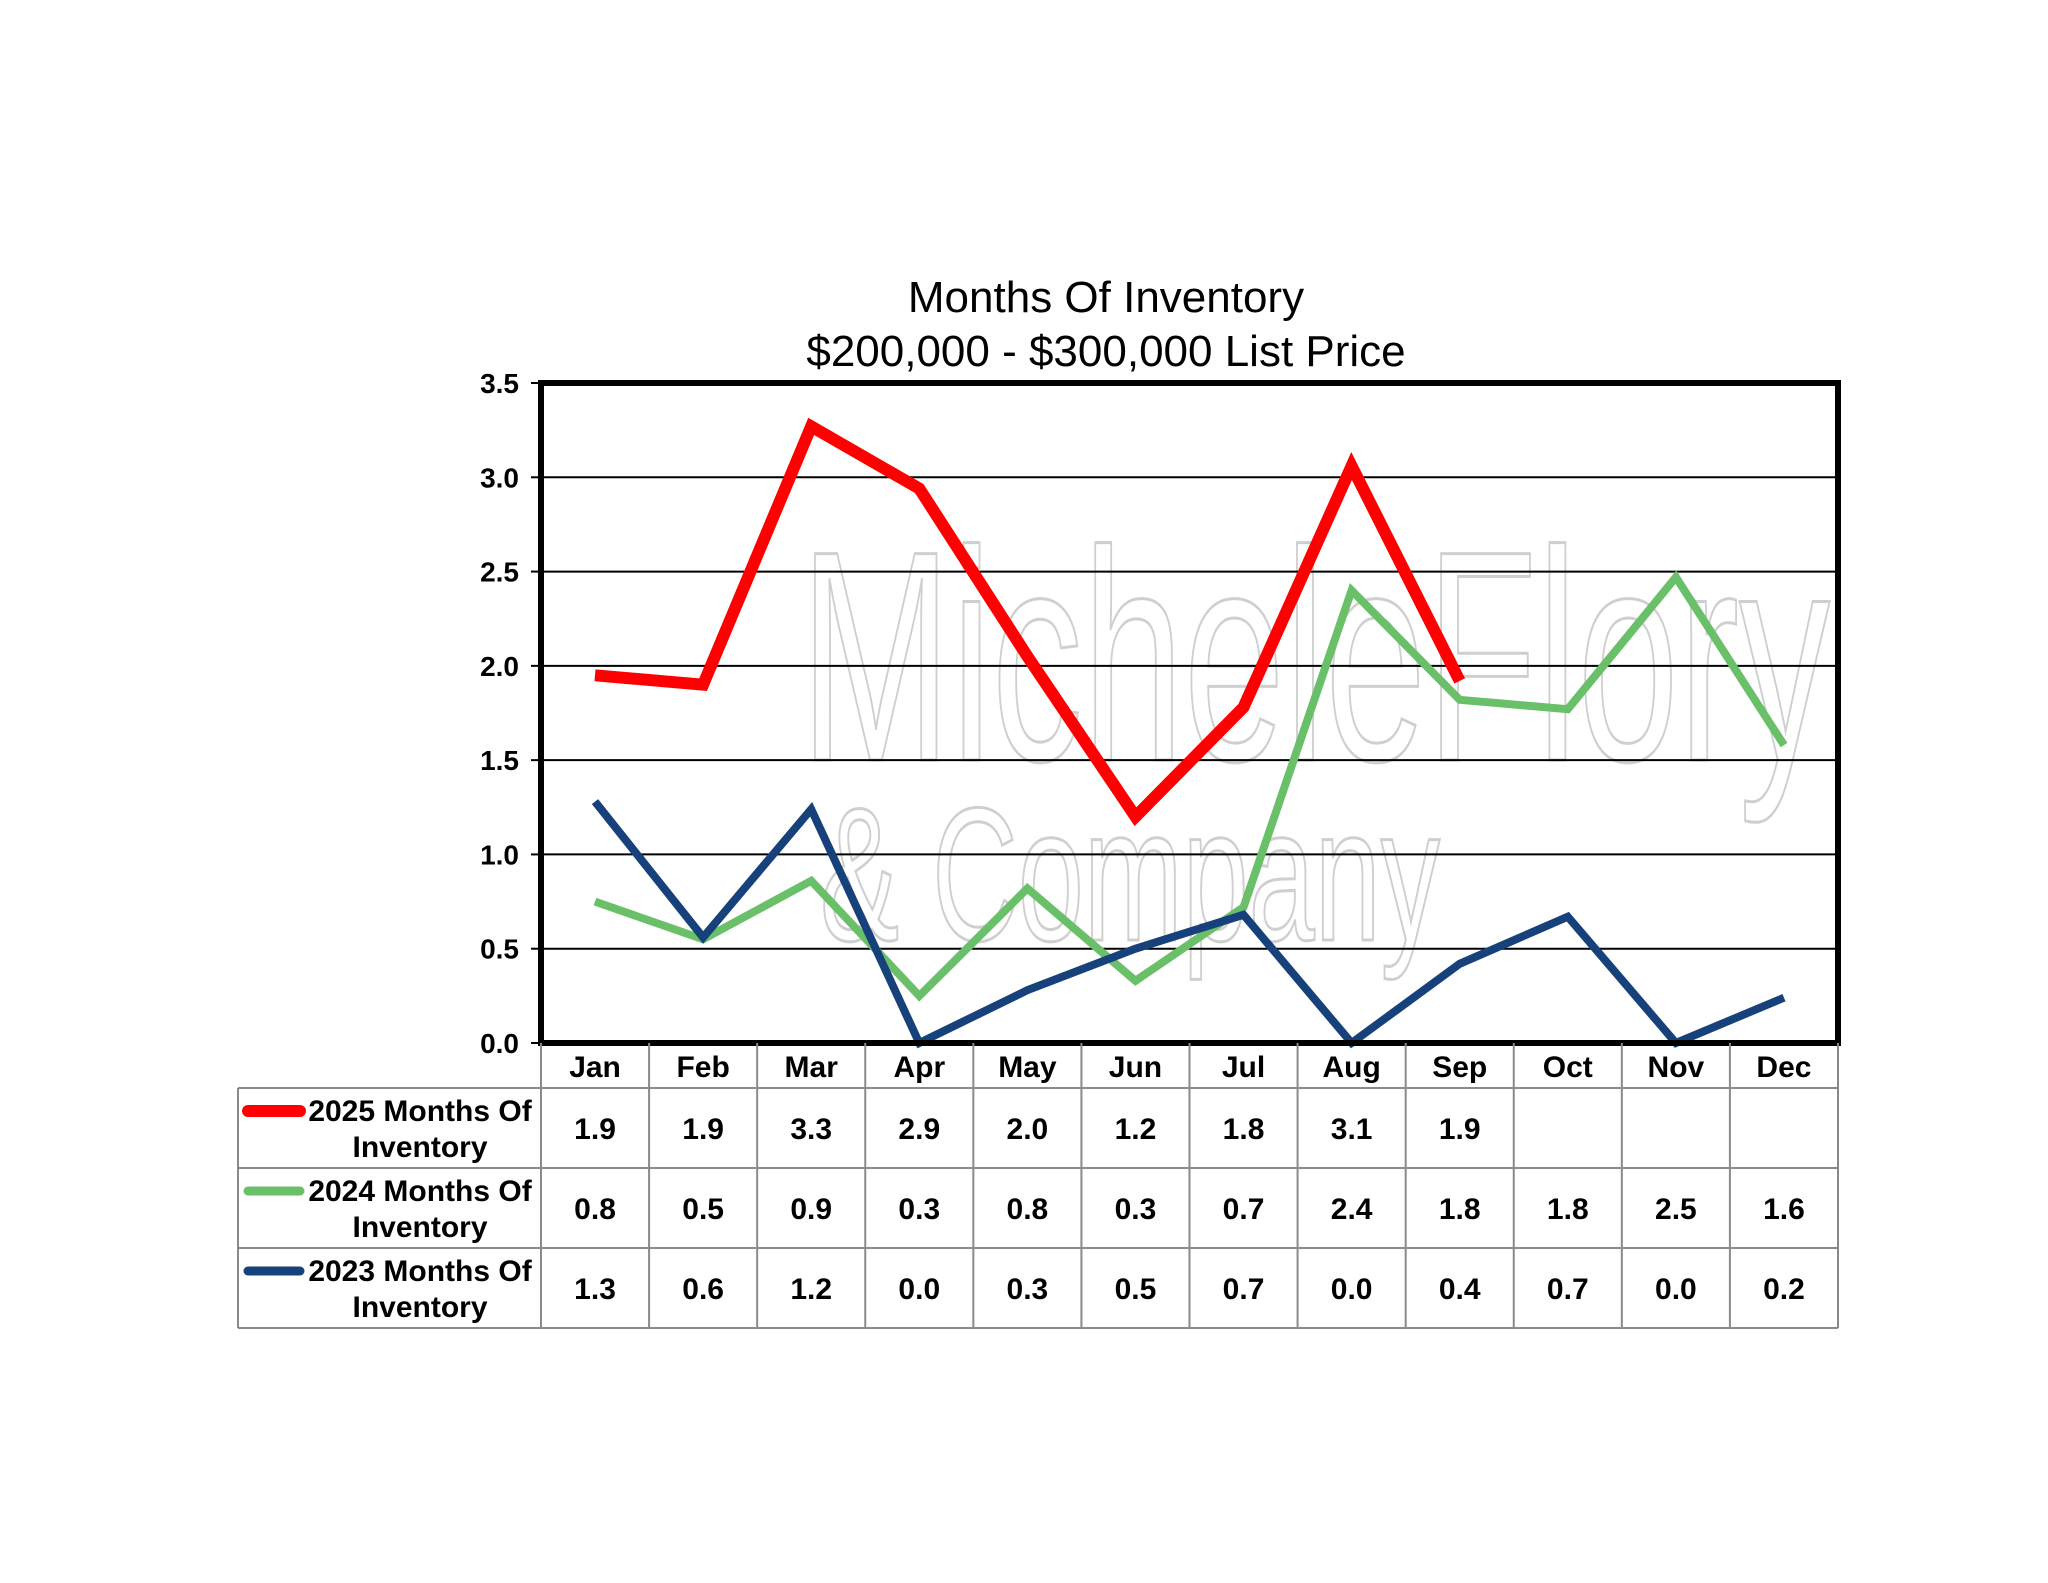 The height and width of the screenshot is (1583, 2048). What do you see at coordinates (1105, 351) in the screenshot?
I see `chart-subtitle: $200,000 - $300,000 List Price` at bounding box center [1105, 351].